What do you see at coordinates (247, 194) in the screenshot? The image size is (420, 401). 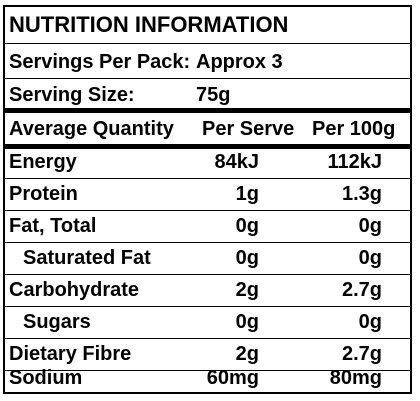 I see `per-serve-value: 1g` at bounding box center [247, 194].